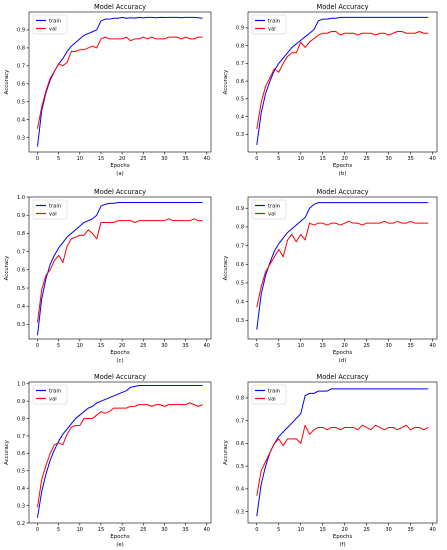 This screenshot has width=447, height=550. Describe the element at coordinates (343, 174) in the screenshot. I see `panel-caption: (b)` at that location.